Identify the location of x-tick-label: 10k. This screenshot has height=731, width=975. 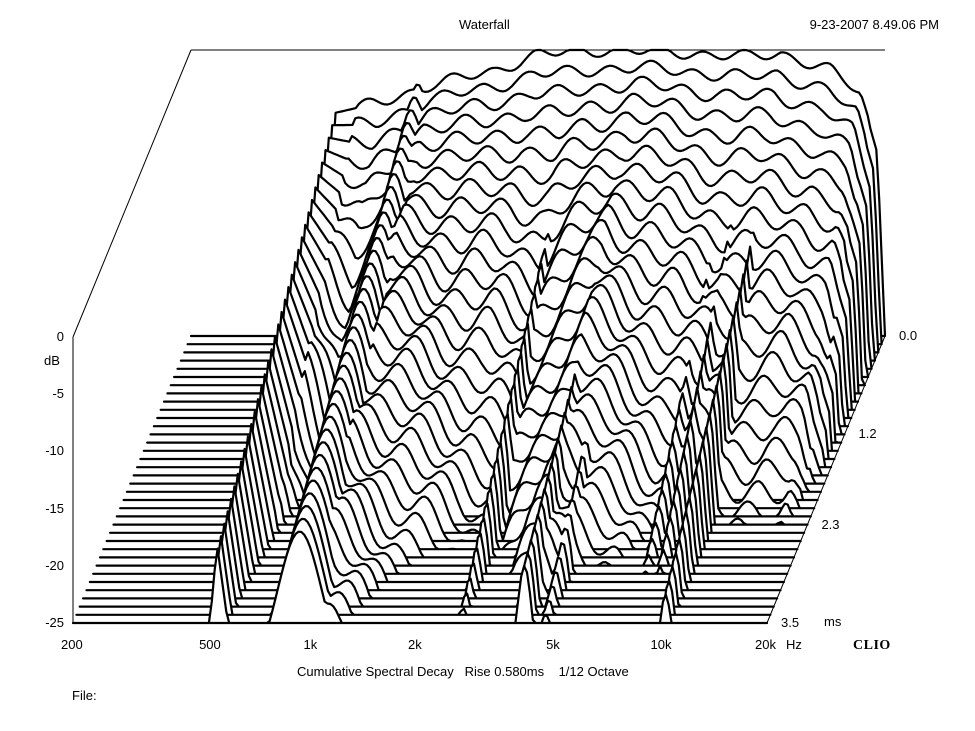
(661, 644).